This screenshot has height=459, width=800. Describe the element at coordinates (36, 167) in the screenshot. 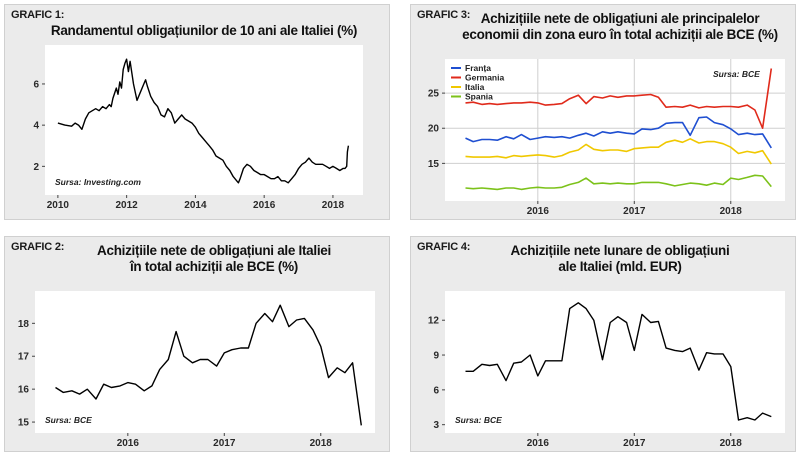

I see `y-tick-label: 2` at that location.